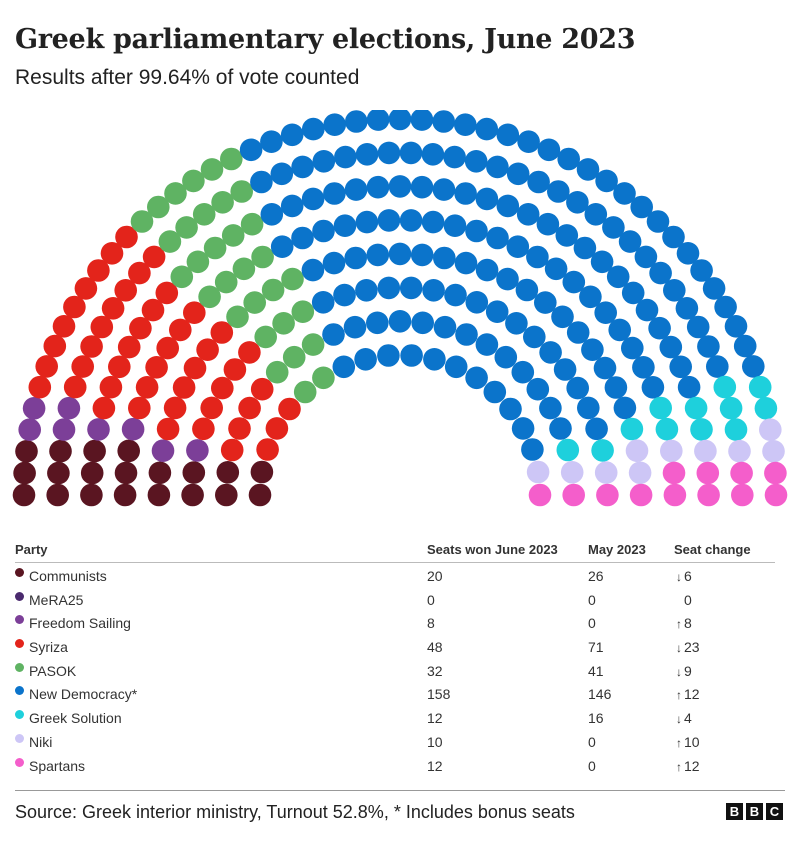  Describe the element at coordinates (395, 670) in the screenshot. I see `table-row: PASOK 32 41 ↓ 9` at that location.